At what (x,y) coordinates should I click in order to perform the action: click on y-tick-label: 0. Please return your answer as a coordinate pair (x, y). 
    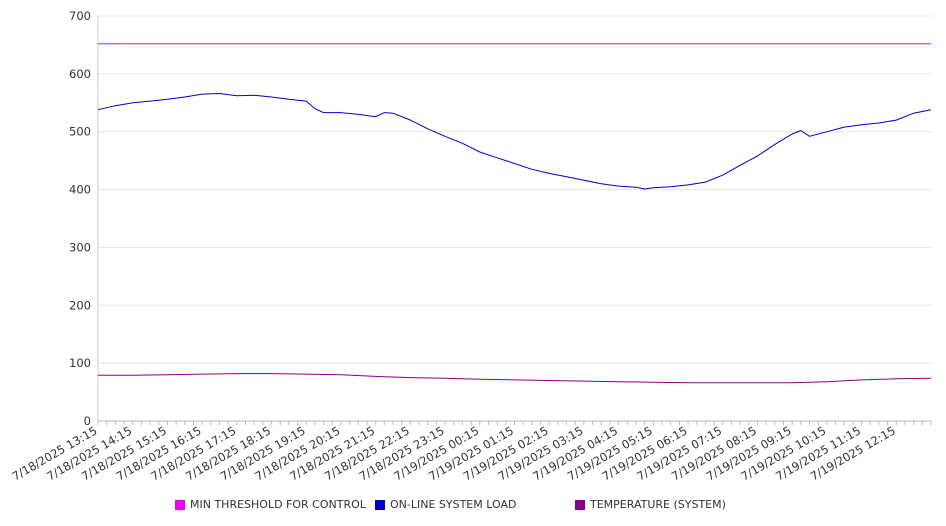
    Looking at the image, I should click on (87, 421).